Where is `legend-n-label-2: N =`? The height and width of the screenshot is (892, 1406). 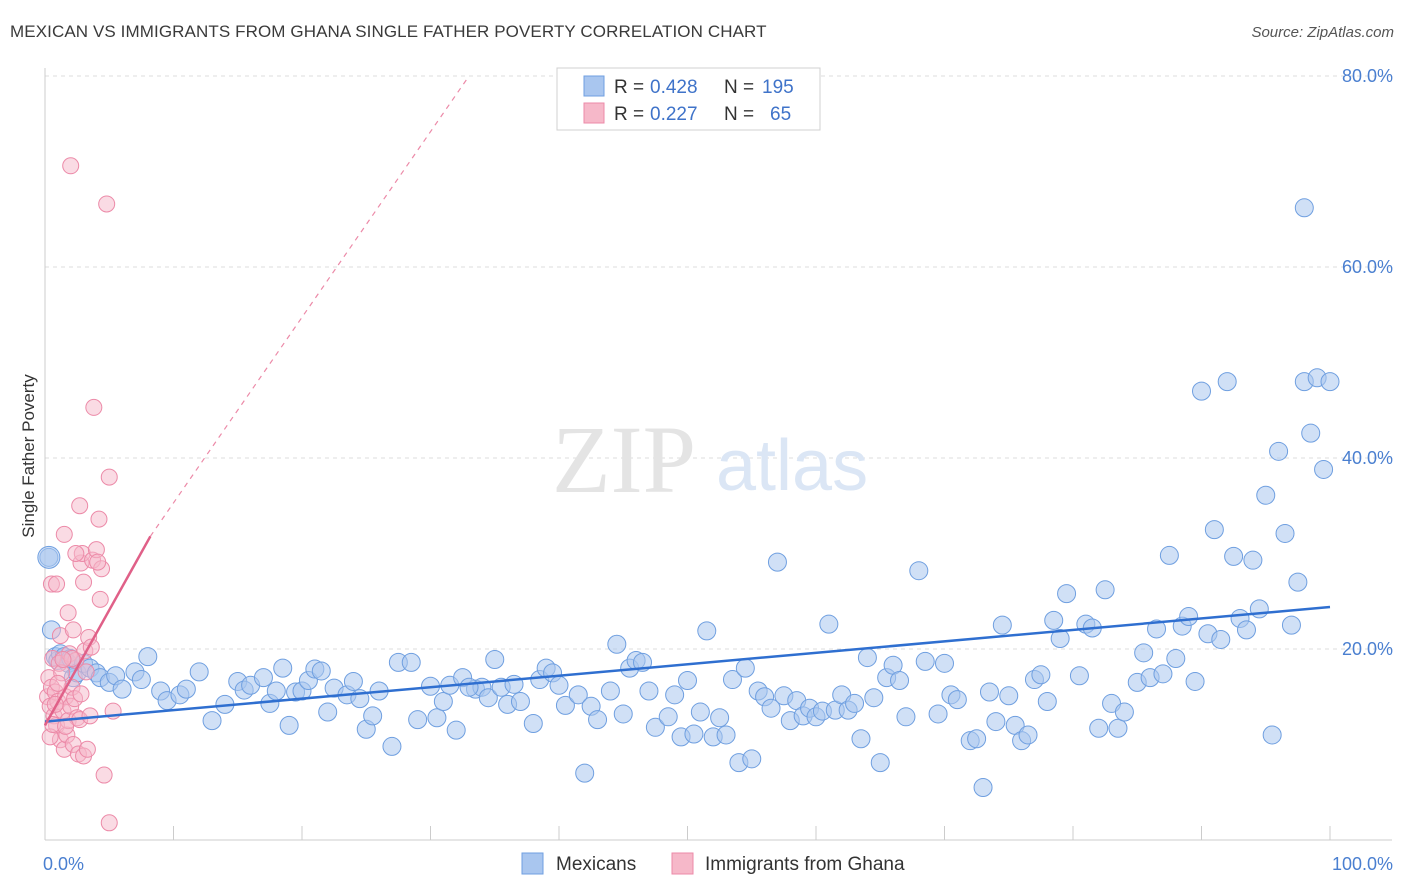 legend-n-label-2: N = is located at coordinates (739, 114).